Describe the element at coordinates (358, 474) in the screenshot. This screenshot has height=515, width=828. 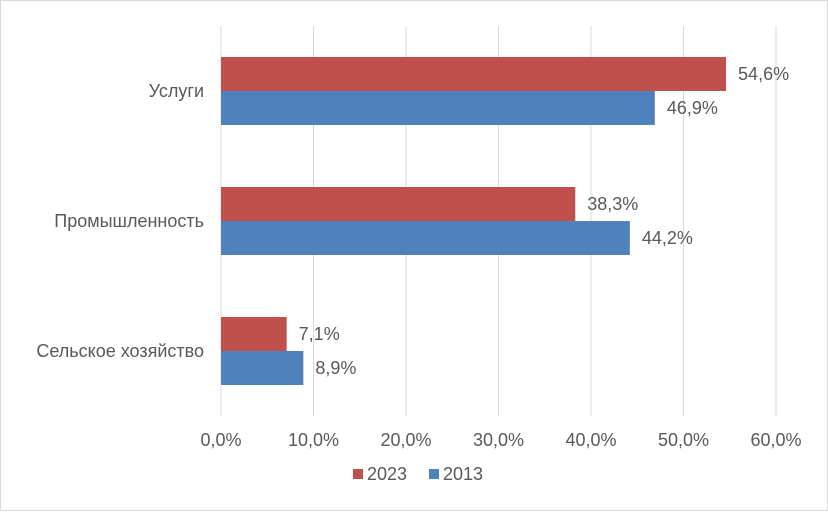
I see `legend-swatch-2023` at that location.